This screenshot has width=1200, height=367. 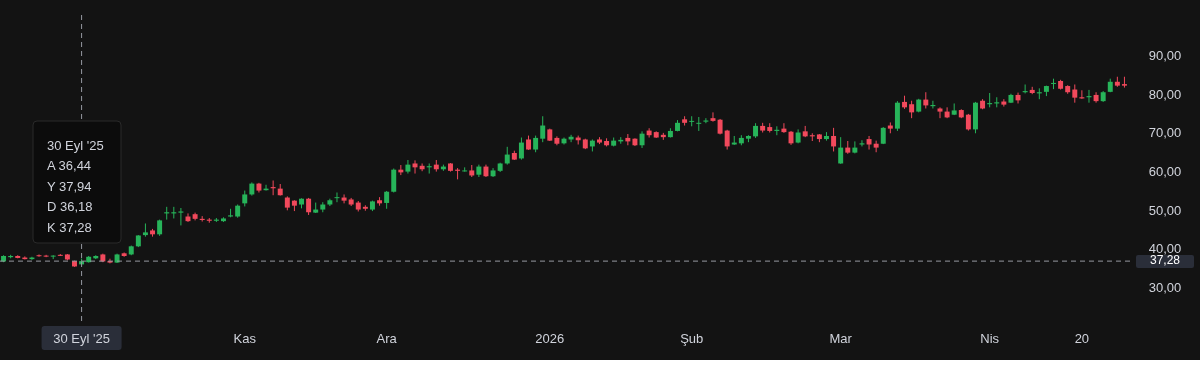 I want to click on annotation: A 36,44, so click(x=69, y=166).